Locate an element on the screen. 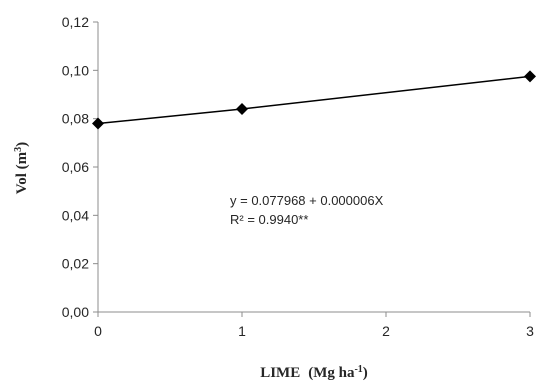 Image resolution: width=537 pixels, height=383 pixels. series-line is located at coordinates (314, 100).